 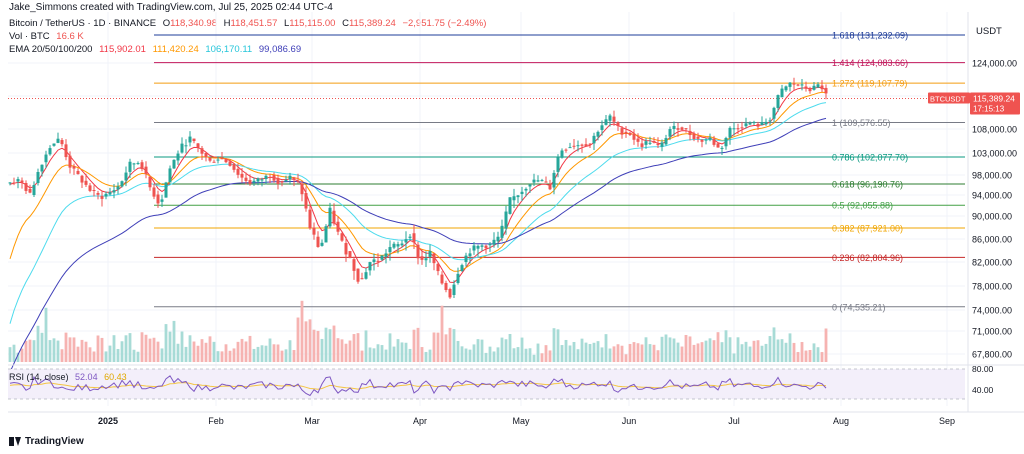 I want to click on price-tick-label: 103,000.00, so click(x=994, y=154).